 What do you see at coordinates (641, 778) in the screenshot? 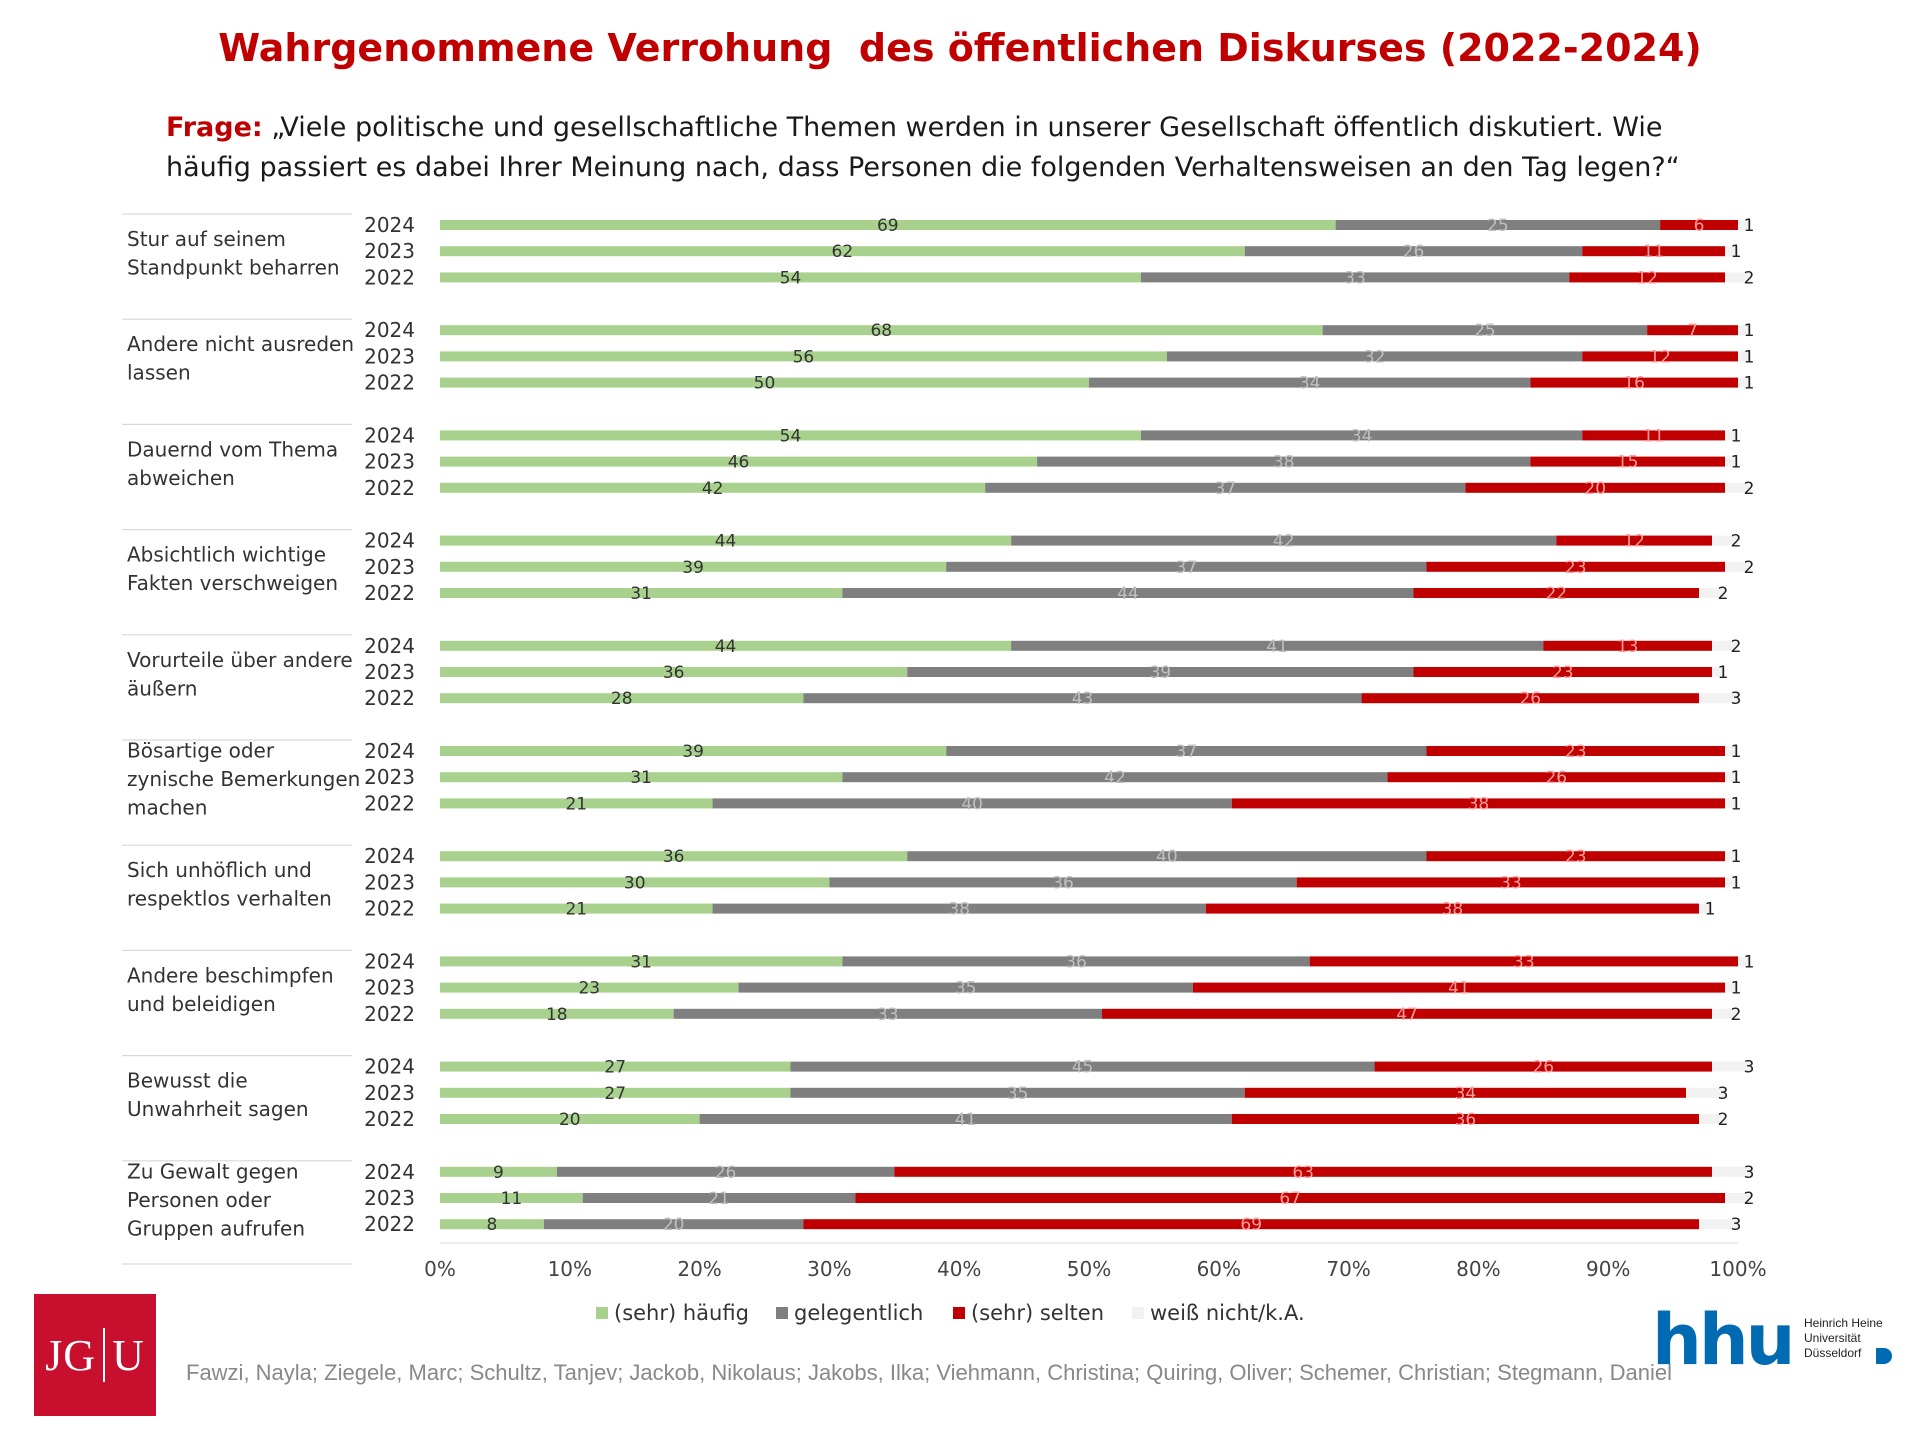
I see `bar-value-label: 31` at bounding box center [641, 778].